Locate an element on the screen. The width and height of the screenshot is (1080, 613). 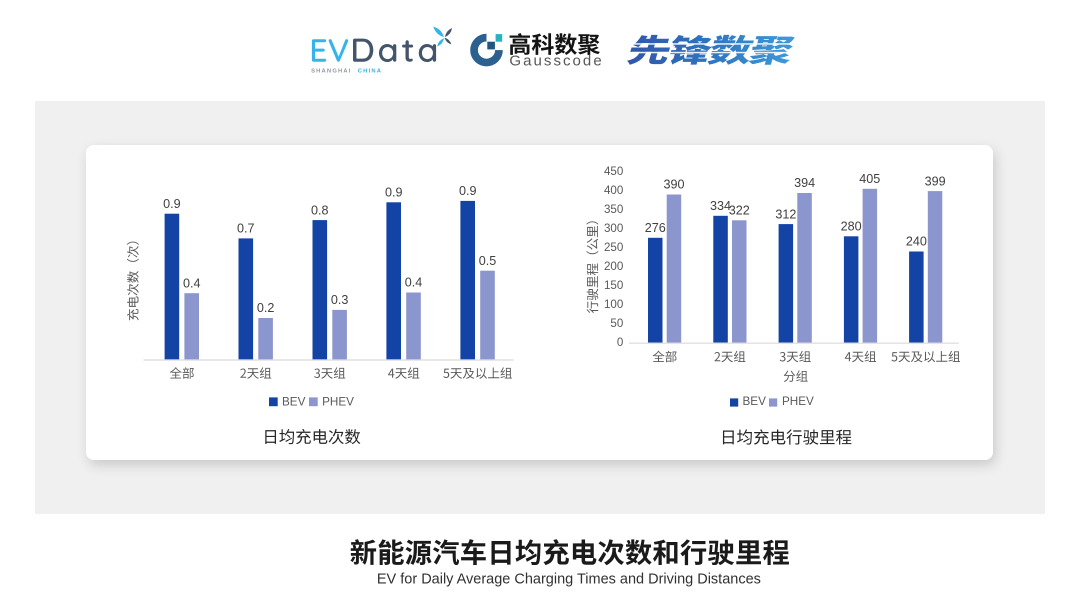
svg-text: 0.7 is located at coordinates (246, 229).